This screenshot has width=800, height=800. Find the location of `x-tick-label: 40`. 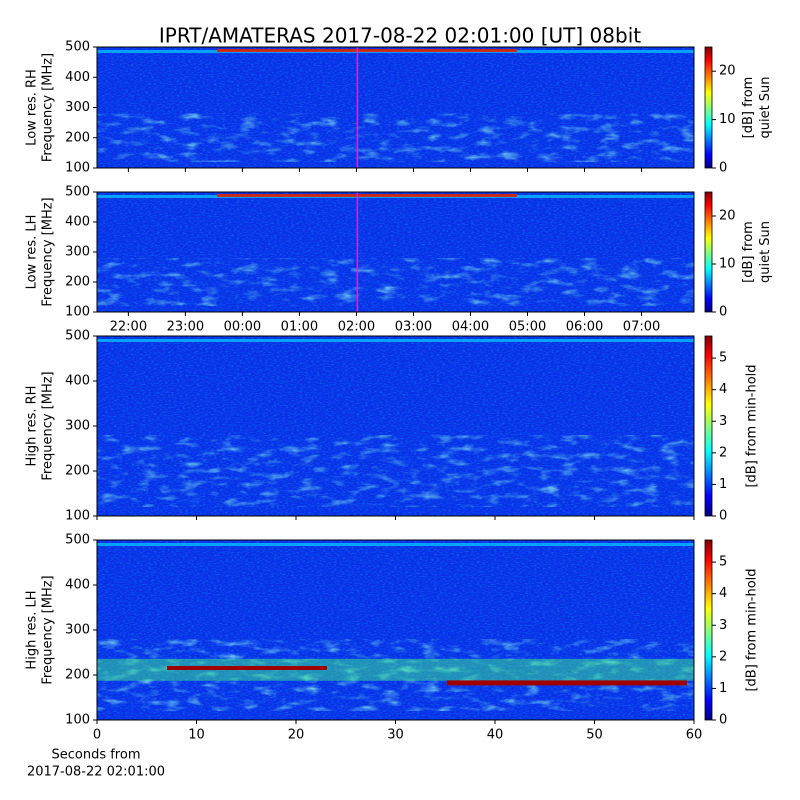

x-tick-label: 40 is located at coordinates (495, 735).